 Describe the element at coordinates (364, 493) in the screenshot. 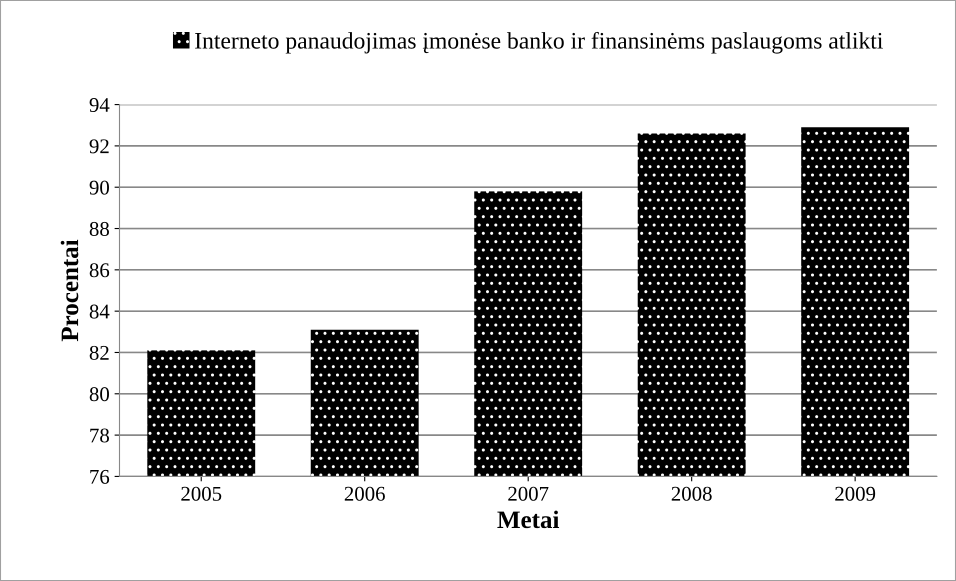

I see `x-tick-label: 2006` at that location.